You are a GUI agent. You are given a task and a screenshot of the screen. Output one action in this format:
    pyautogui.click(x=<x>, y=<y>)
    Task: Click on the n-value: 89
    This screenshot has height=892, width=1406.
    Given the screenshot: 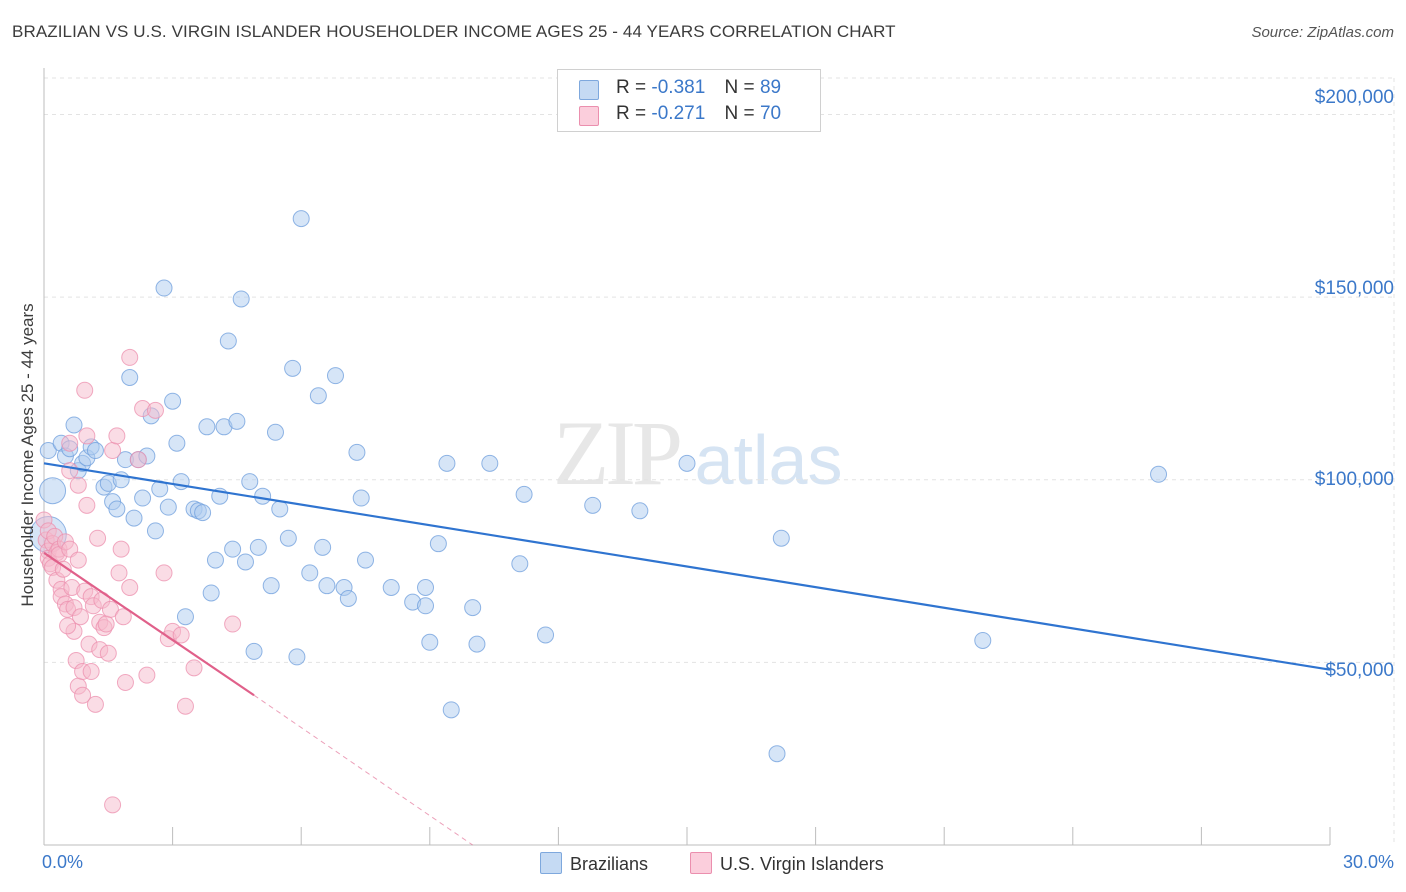 What is the action you would take?
    pyautogui.click(x=770, y=87)
    